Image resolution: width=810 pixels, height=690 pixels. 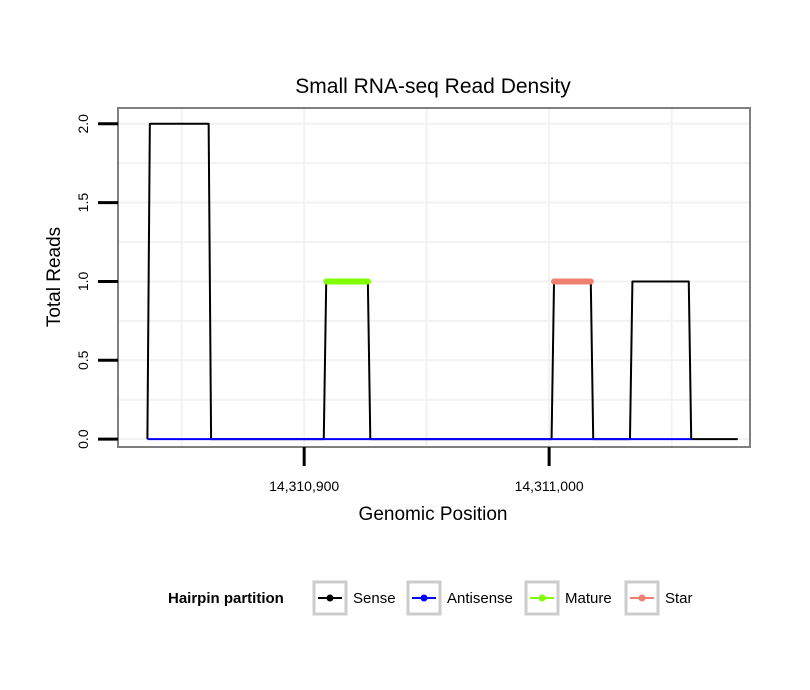 What do you see at coordinates (83, 439) in the screenshot?
I see `y-tick-label: 0.0` at bounding box center [83, 439].